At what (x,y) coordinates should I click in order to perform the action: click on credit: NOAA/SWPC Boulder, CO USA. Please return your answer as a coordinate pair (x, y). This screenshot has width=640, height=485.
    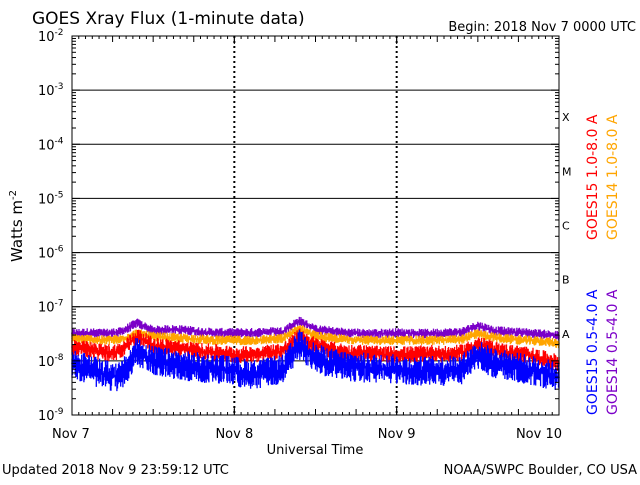
    Looking at the image, I should click on (540, 470).